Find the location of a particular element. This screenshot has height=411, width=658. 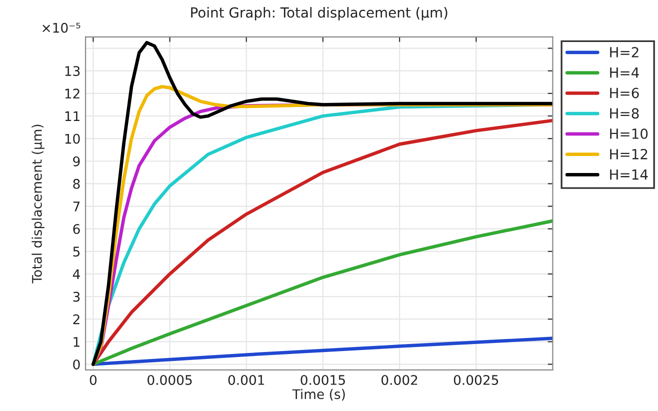

y-axis-title: Total displacement (μm) is located at coordinates (38, 204).